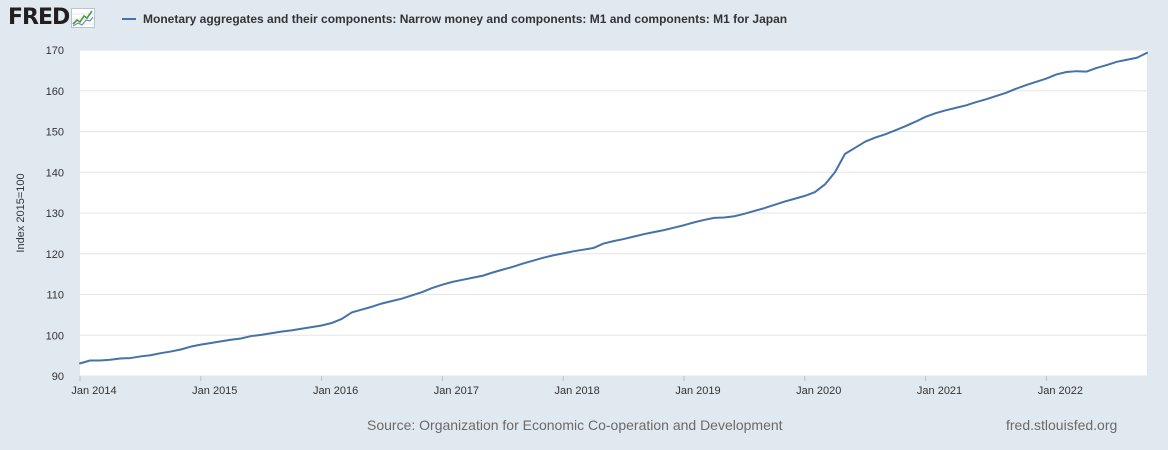  I want to click on fred-logo: FRED, so click(52, 18).